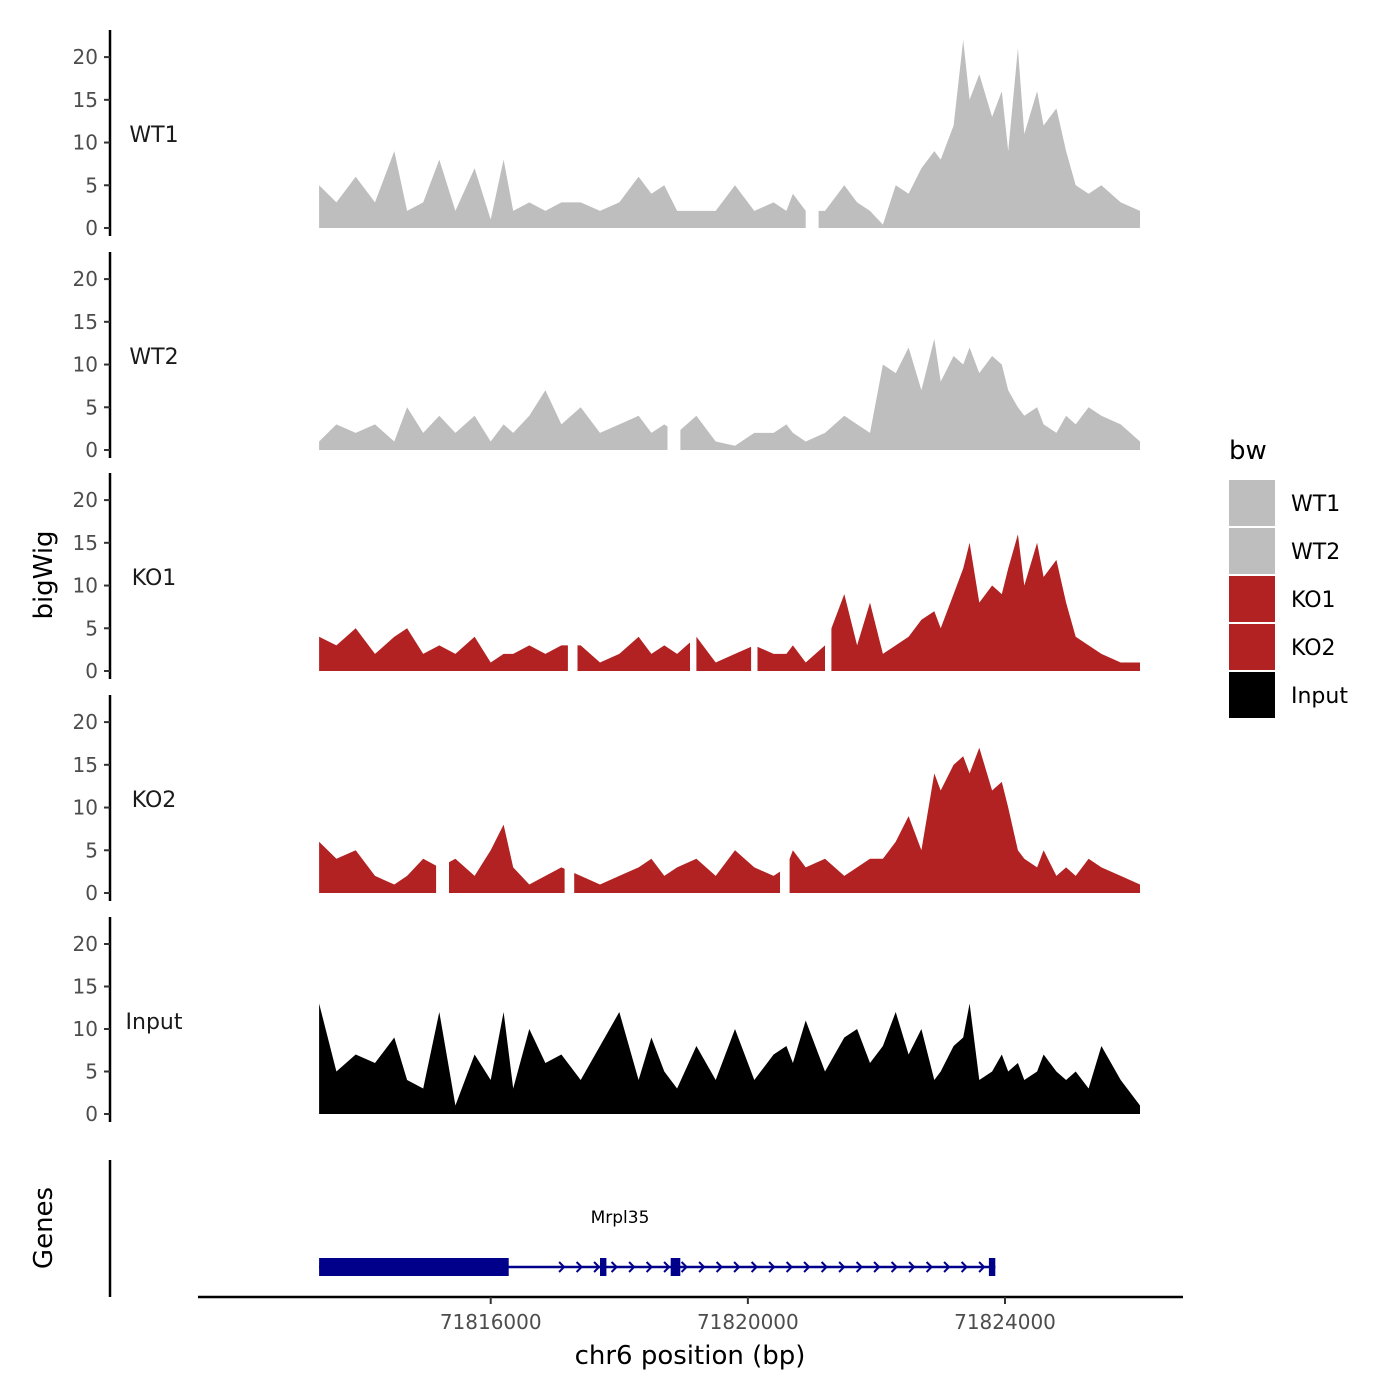 The image size is (1400, 1400). Describe the element at coordinates (730, 820) in the screenshot. I see `coverage-area-ko2` at that location.